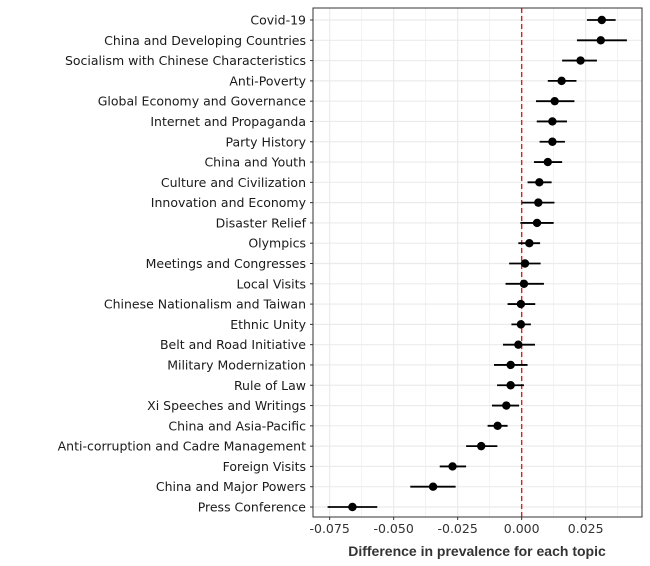 The image size is (650, 566). What do you see at coordinates (522, 528) in the screenshot?
I see `x-tick-label: 0.000` at bounding box center [522, 528].